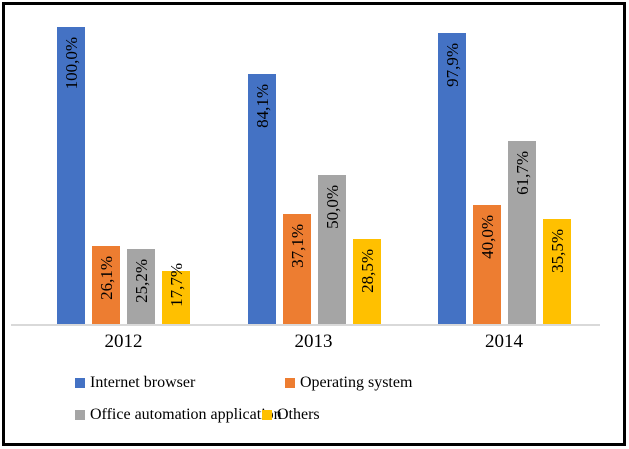  What do you see at coordinates (71, 63) in the screenshot?
I see `data-label-2012-internet-browser: 100,0%` at bounding box center [71, 63].